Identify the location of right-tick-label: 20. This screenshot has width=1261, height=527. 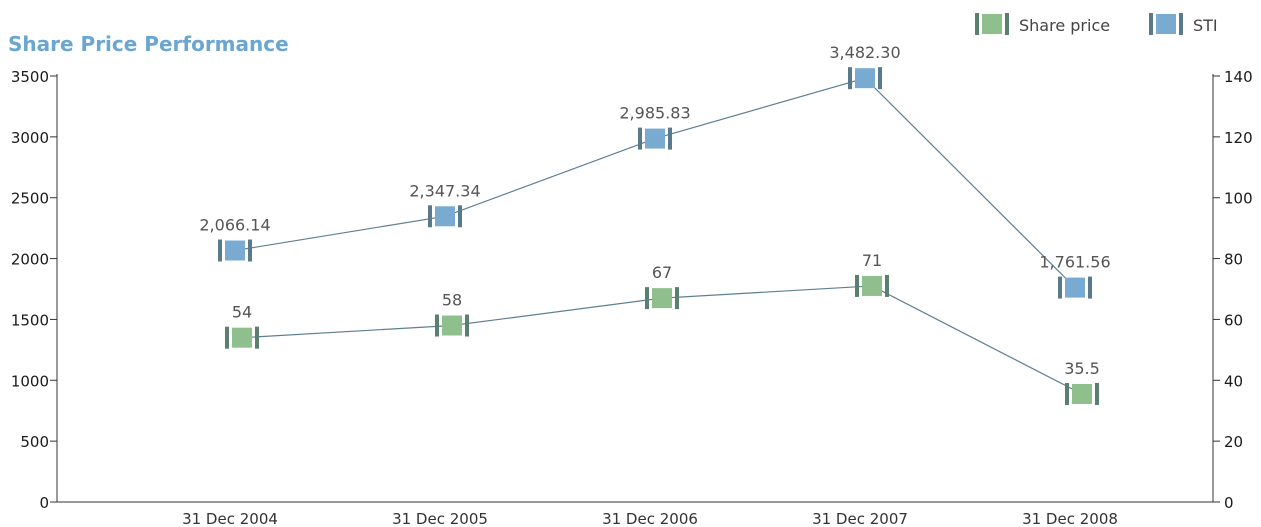
(1233, 442).